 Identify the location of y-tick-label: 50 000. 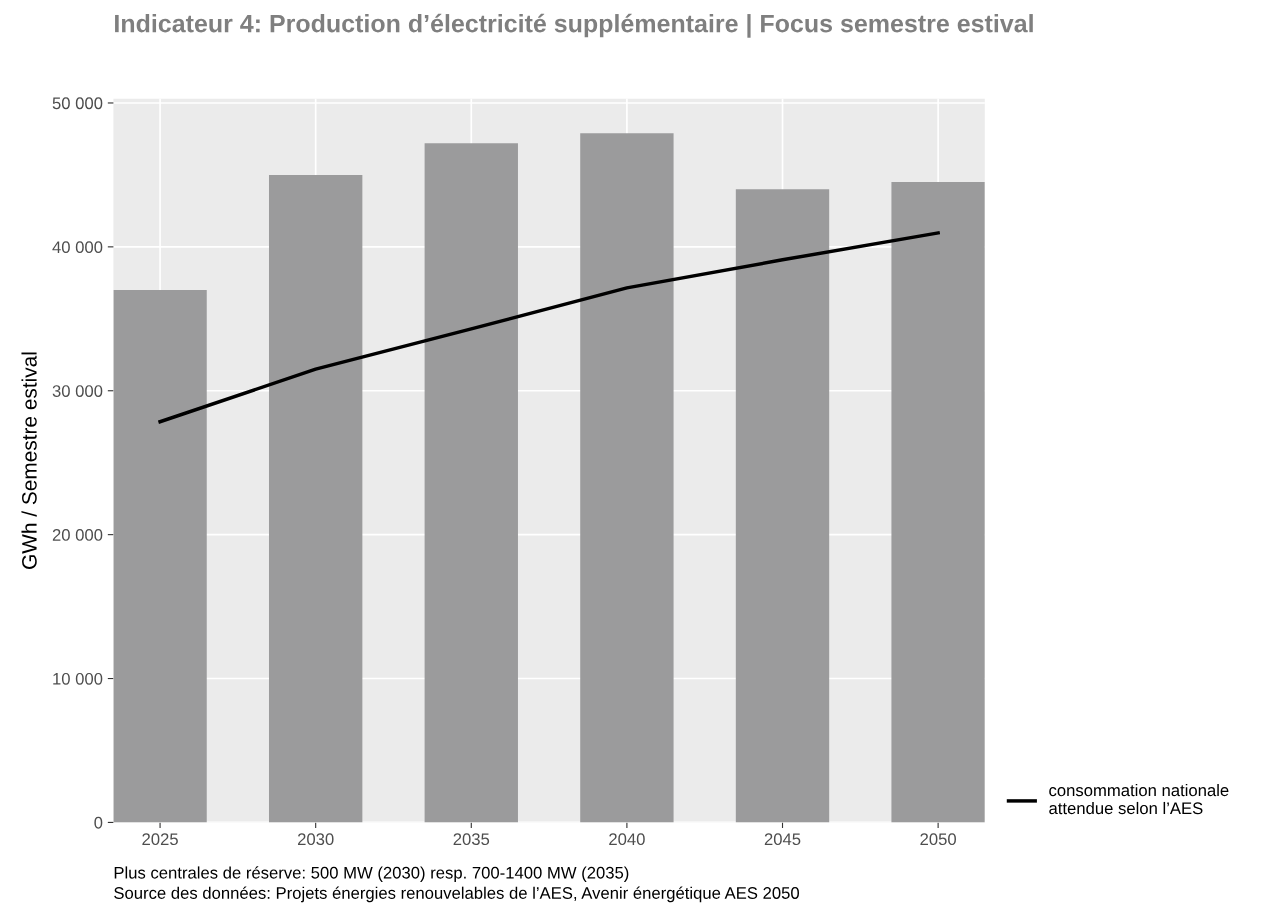
(77, 103).